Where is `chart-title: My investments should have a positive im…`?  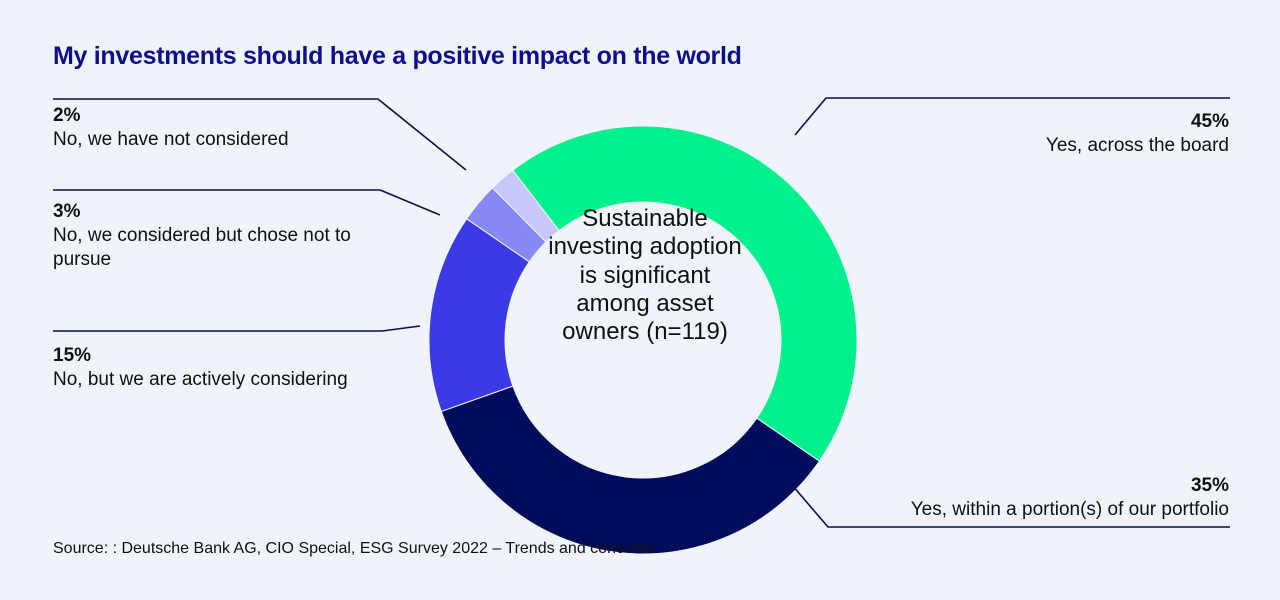
chart-title: My investments should have a positive im… is located at coordinates (397, 56).